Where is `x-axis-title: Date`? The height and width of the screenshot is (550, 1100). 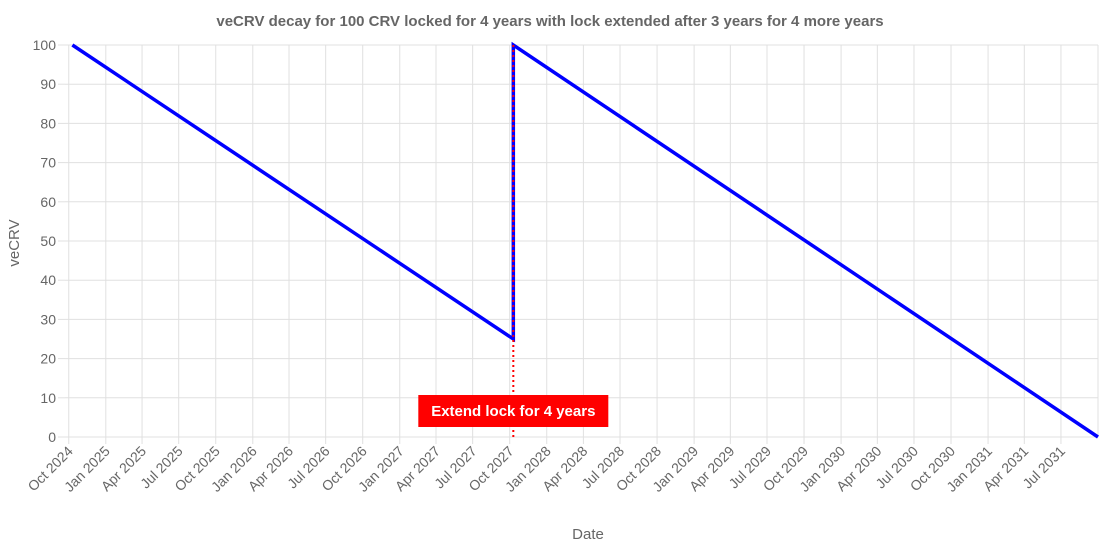 x-axis-title: Date is located at coordinates (588, 534).